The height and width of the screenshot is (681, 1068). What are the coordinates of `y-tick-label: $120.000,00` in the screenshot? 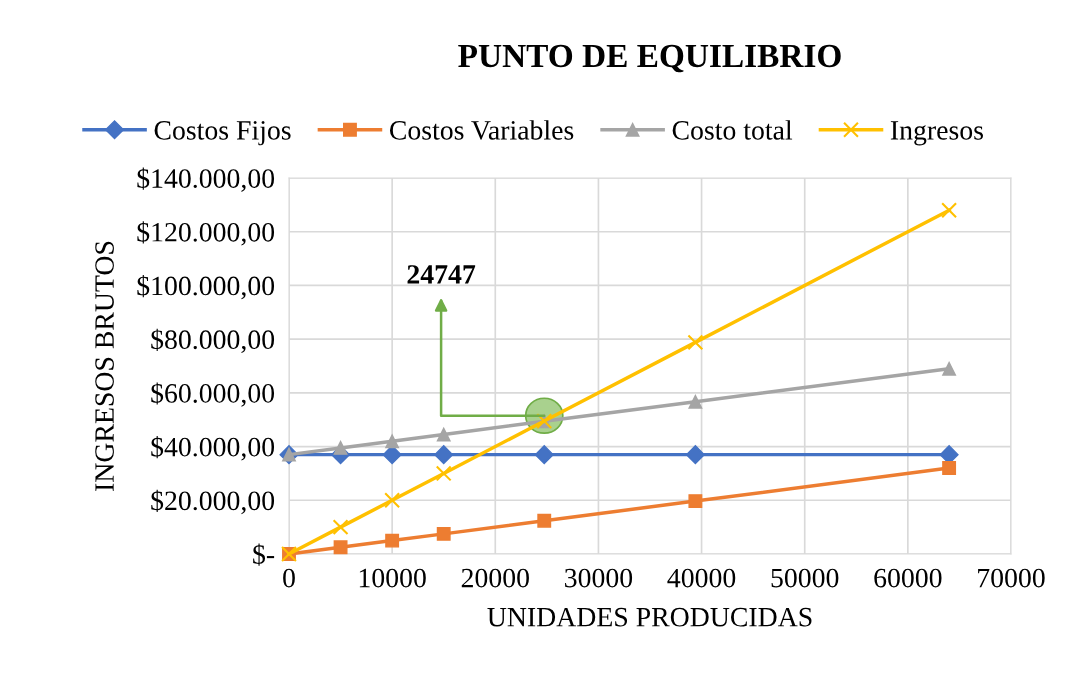 It's located at (206, 233).